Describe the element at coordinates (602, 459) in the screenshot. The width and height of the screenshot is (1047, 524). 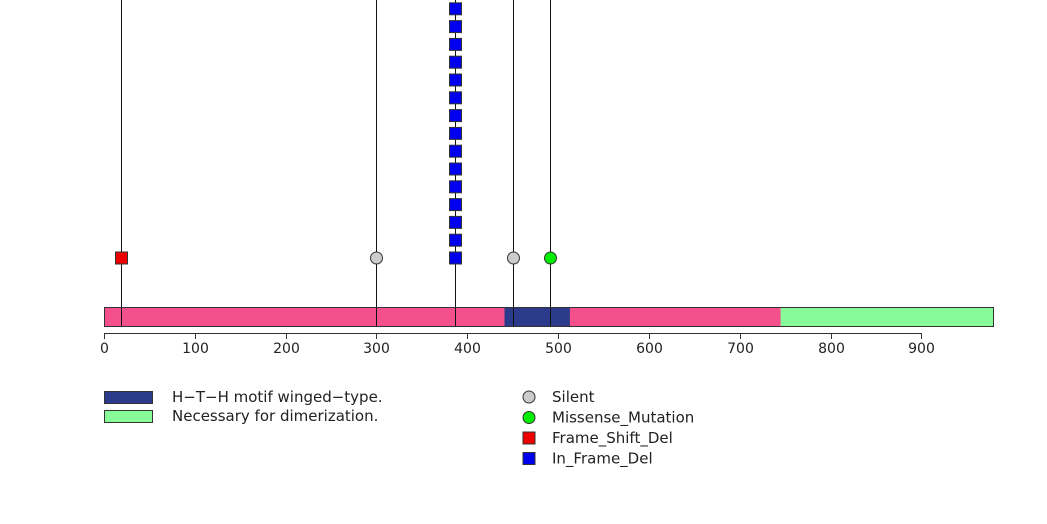
I see `mutation-legend-label: In_Frame_Del` at that location.